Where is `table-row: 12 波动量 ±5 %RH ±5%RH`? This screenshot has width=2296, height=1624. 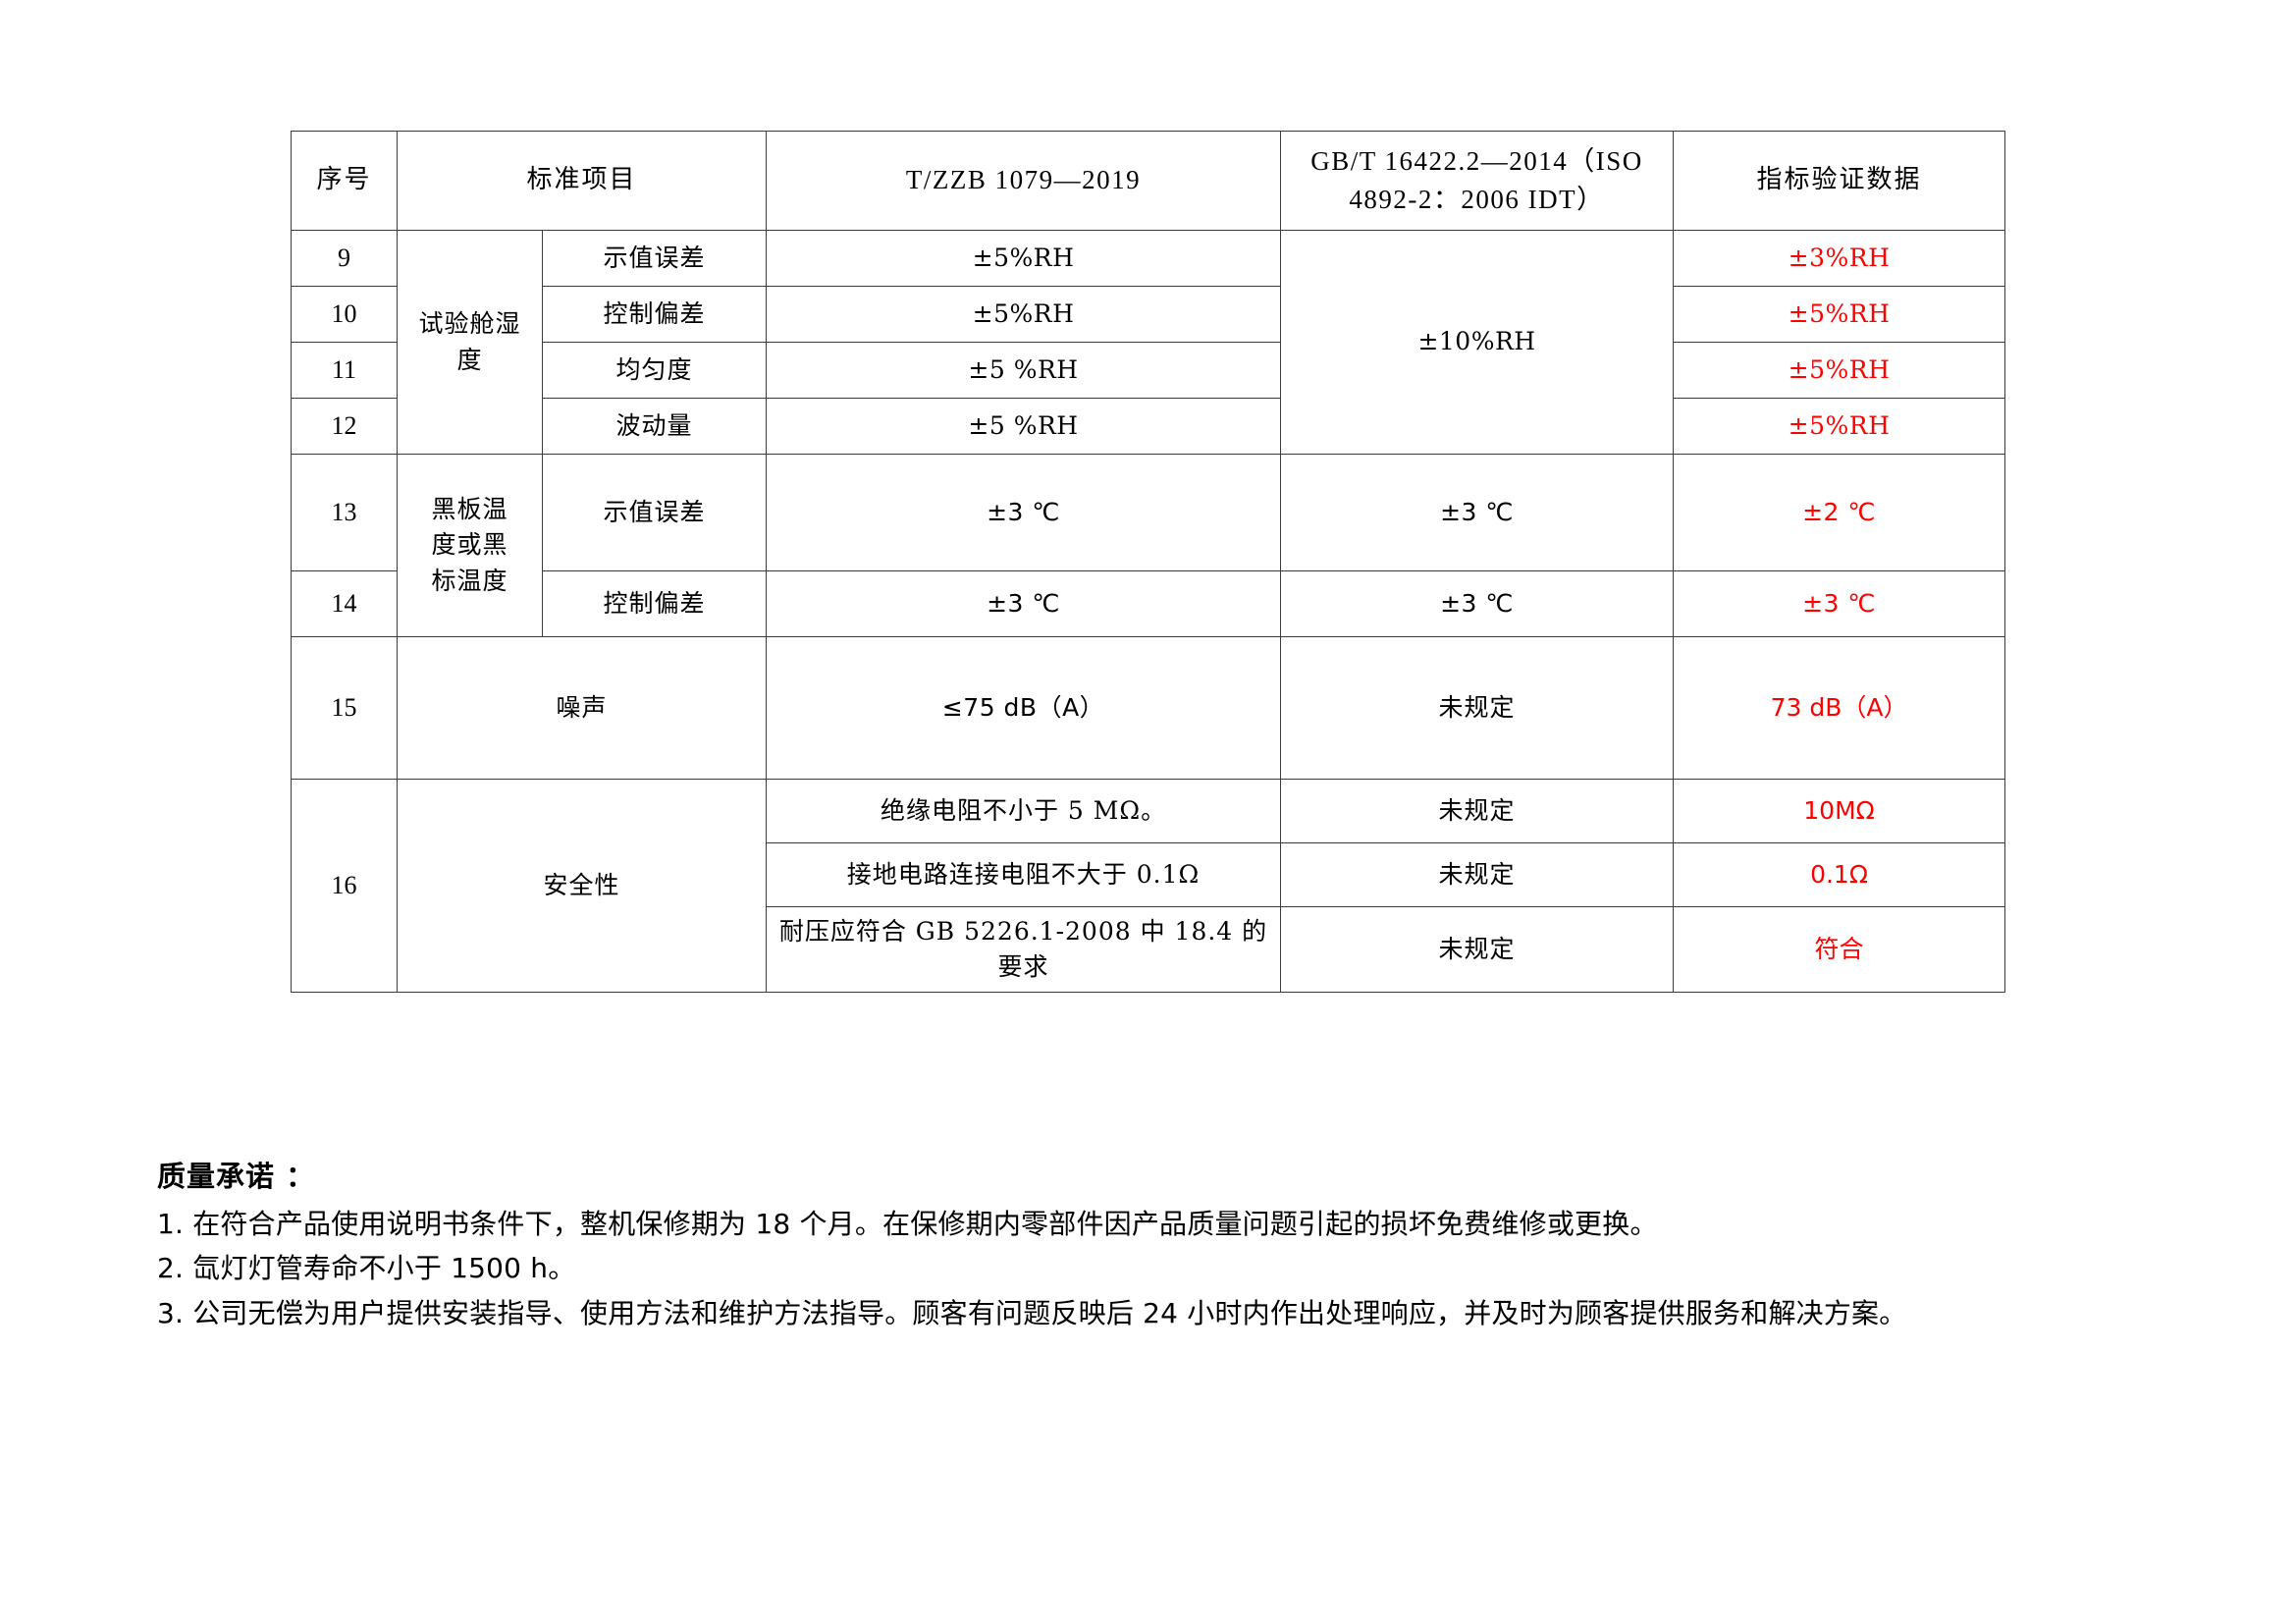 table-row: 12 波动量 ±5 %RH ±5%RH is located at coordinates (1148, 426).